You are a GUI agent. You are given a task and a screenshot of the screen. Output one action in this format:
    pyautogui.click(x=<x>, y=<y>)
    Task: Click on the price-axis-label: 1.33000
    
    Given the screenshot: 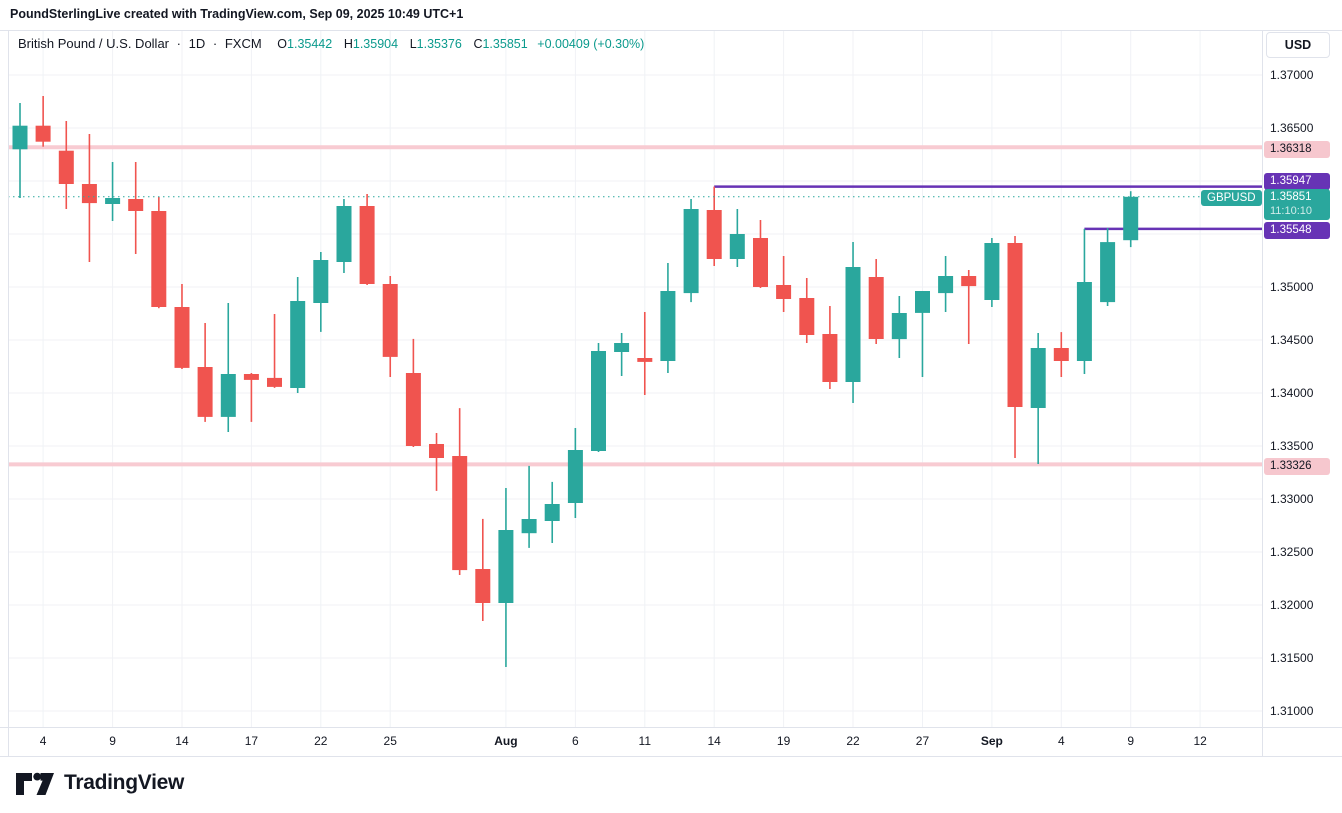 What is the action you would take?
    pyautogui.click(x=1292, y=499)
    